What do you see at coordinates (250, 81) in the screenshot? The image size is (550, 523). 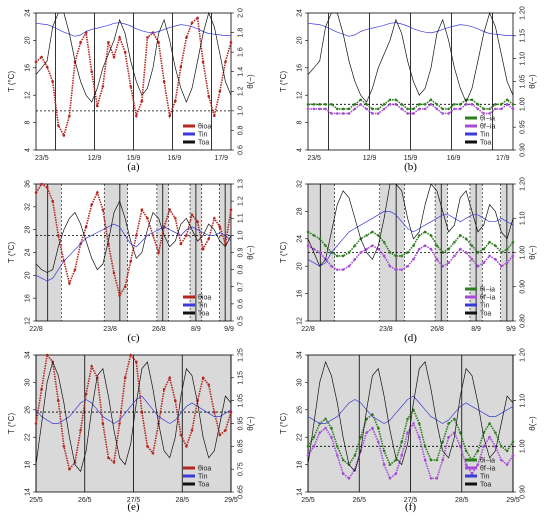 I see `y-axis-label-right: θ(−)` at bounding box center [250, 81].